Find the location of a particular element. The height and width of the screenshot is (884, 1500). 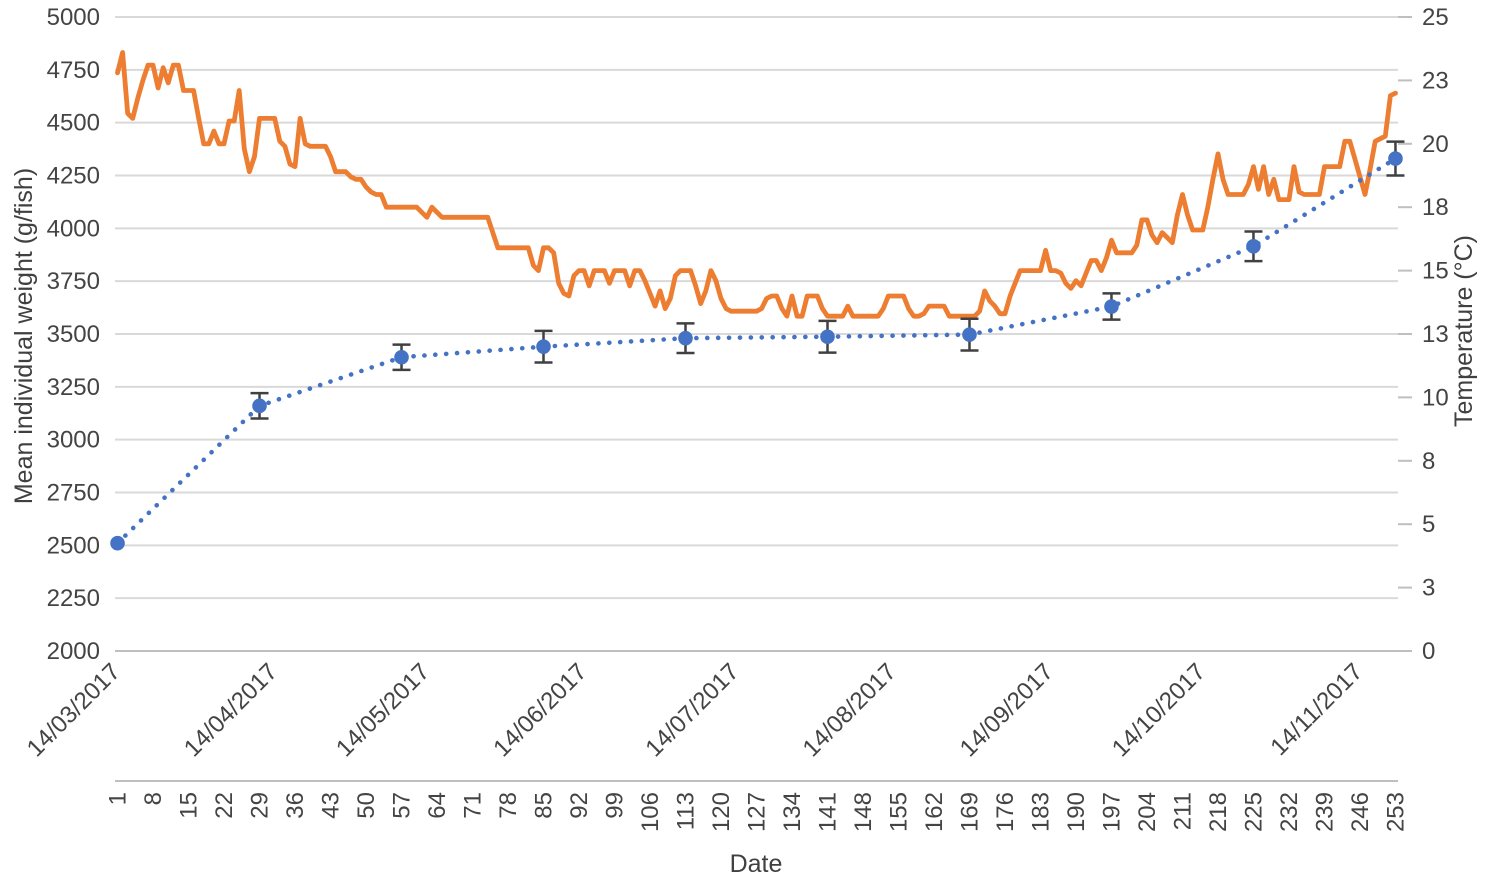

x-day-number-label: 218 is located at coordinates (1218, 812).